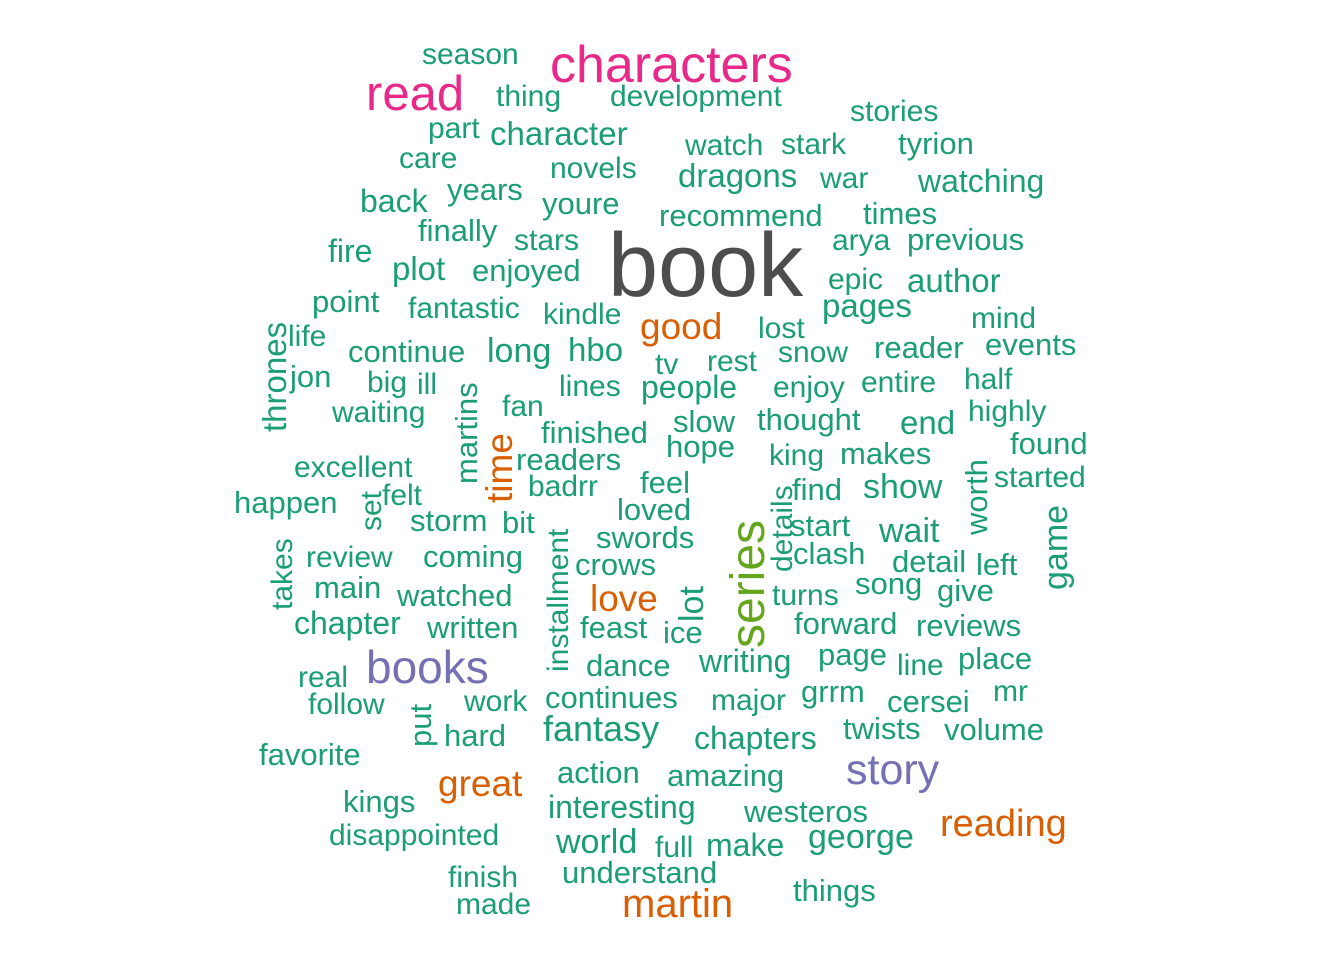 The width and height of the screenshot is (1344, 960). I want to click on word-good: good, so click(681, 326).